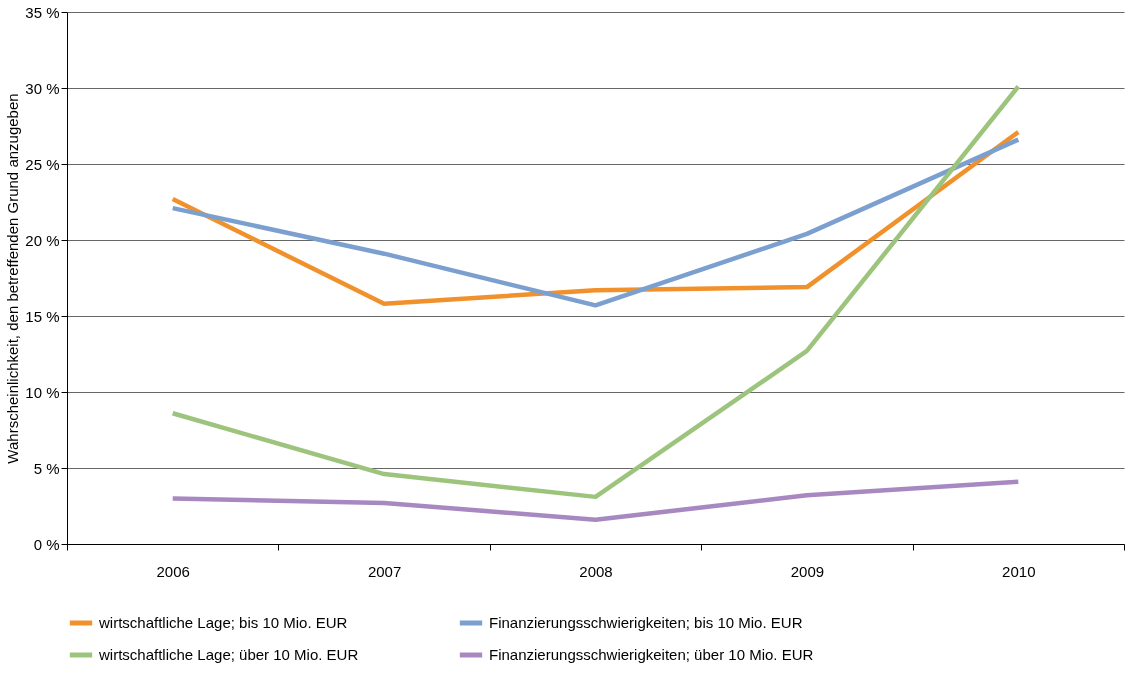 The width and height of the screenshot is (1142, 677). Describe the element at coordinates (223, 622) in the screenshot. I see `legend-label: wirtschaftliche Lage; bis 10 Mio. EUR` at that location.